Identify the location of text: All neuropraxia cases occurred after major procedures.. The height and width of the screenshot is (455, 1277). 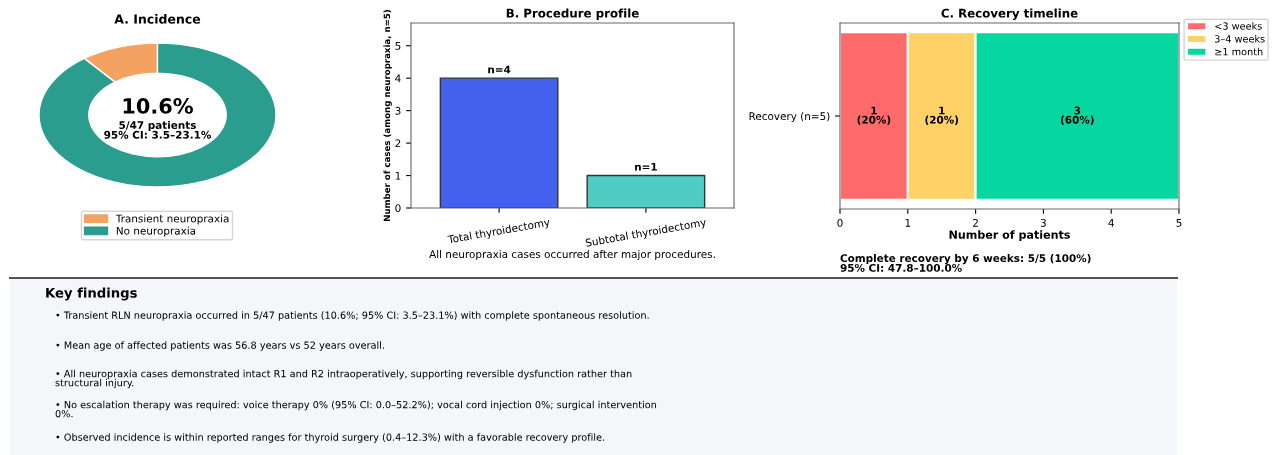
(572, 255).